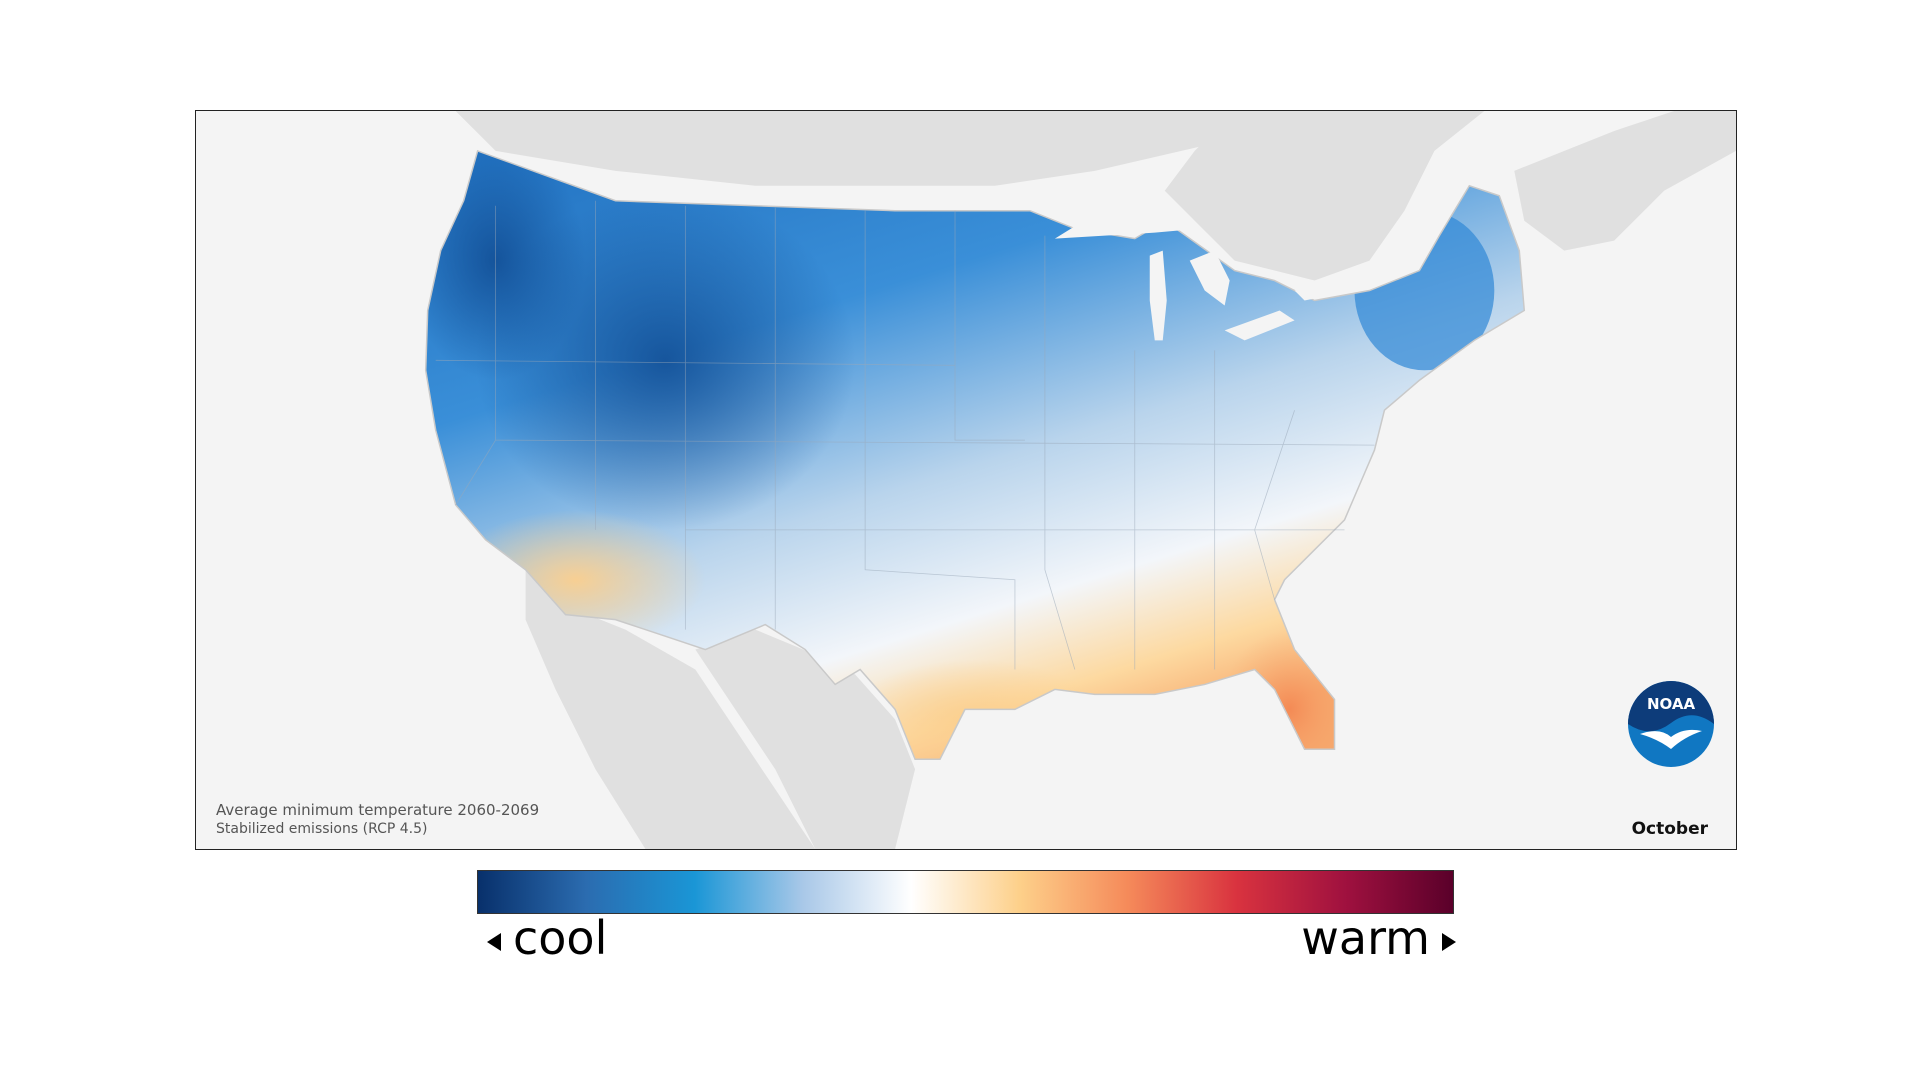  I want to click on lake-michigan, so click(1158, 295).